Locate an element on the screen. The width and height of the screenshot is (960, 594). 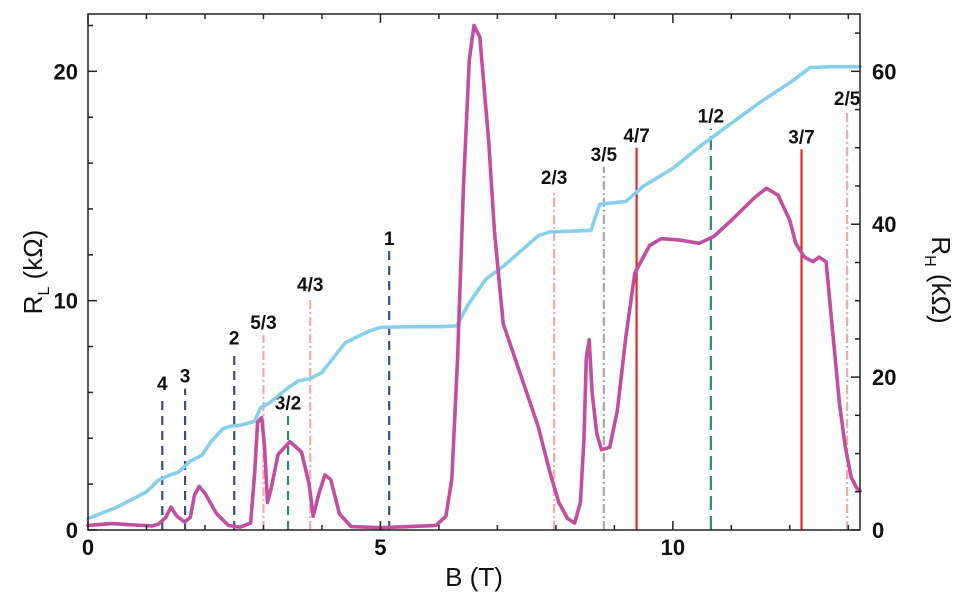
filling-marker-label-8: 3/5 is located at coordinates (604, 155).